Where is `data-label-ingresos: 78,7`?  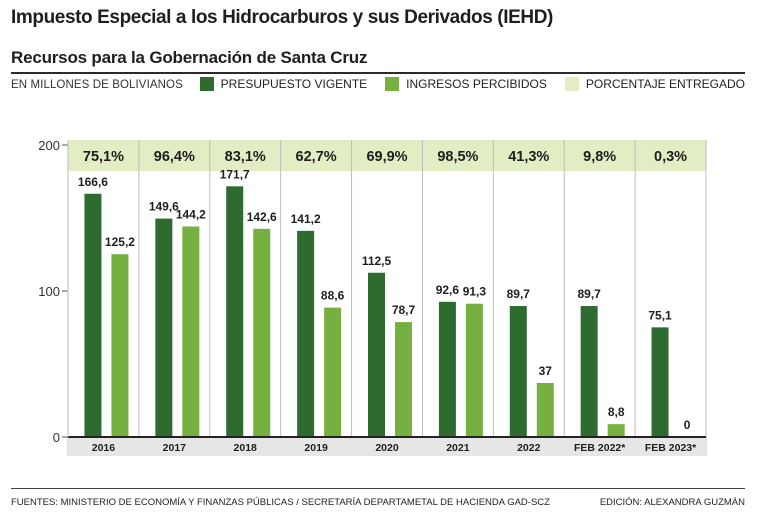 data-label-ingresos: 78,7 is located at coordinates (404, 310).